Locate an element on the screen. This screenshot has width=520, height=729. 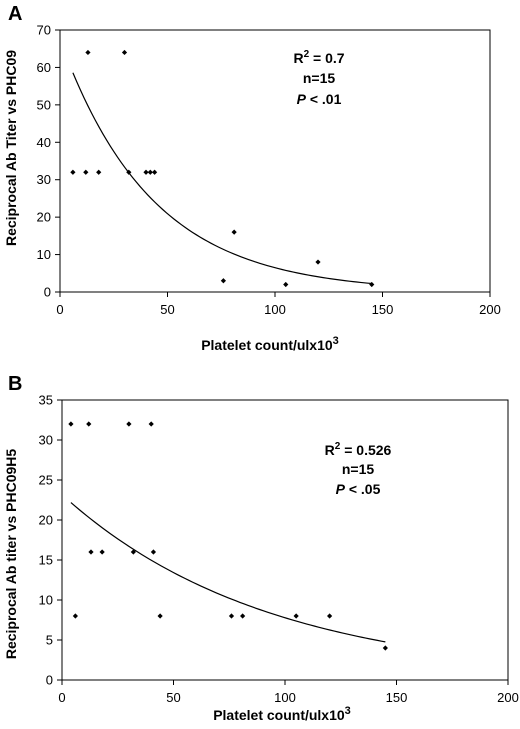
r-squared-value: = 0.7 is located at coordinates (327, 58).